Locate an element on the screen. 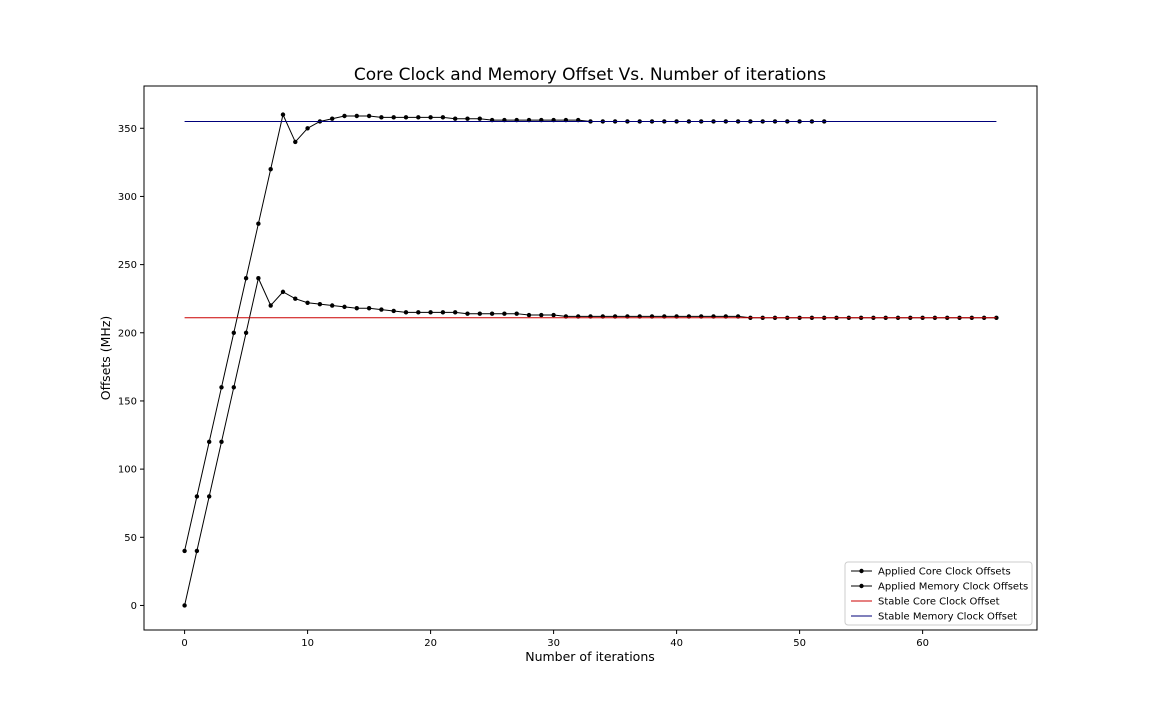  x-tick-label: 60 is located at coordinates (922, 643).